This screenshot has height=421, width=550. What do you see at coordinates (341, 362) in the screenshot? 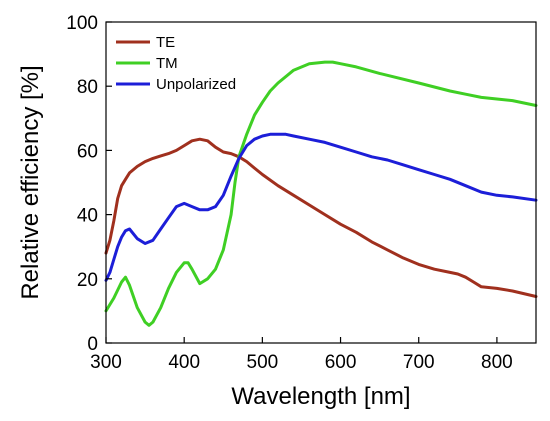
I see `x-tick-label: 600` at bounding box center [341, 362].